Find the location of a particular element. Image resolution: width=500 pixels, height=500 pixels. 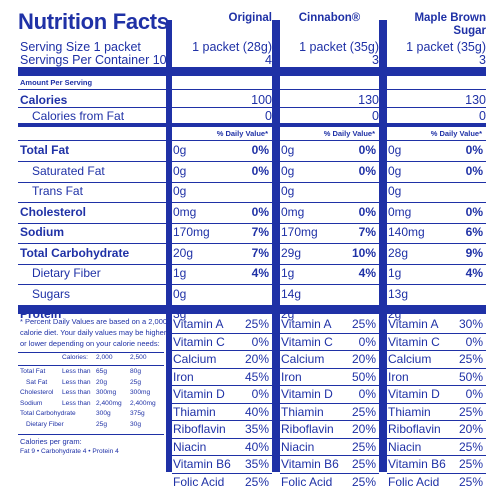

dv-table-2000-value: 300g is located at coordinates (103, 413).